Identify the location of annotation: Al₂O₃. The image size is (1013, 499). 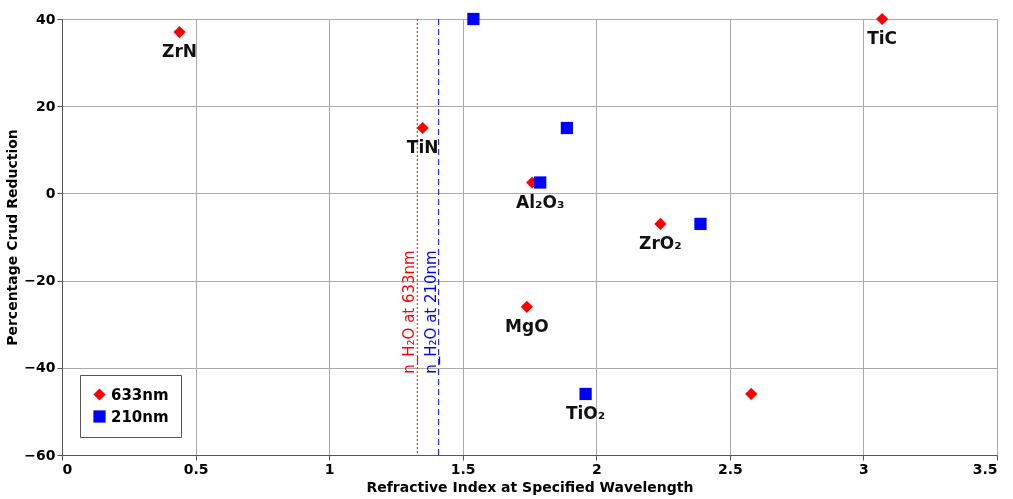
(540, 201).